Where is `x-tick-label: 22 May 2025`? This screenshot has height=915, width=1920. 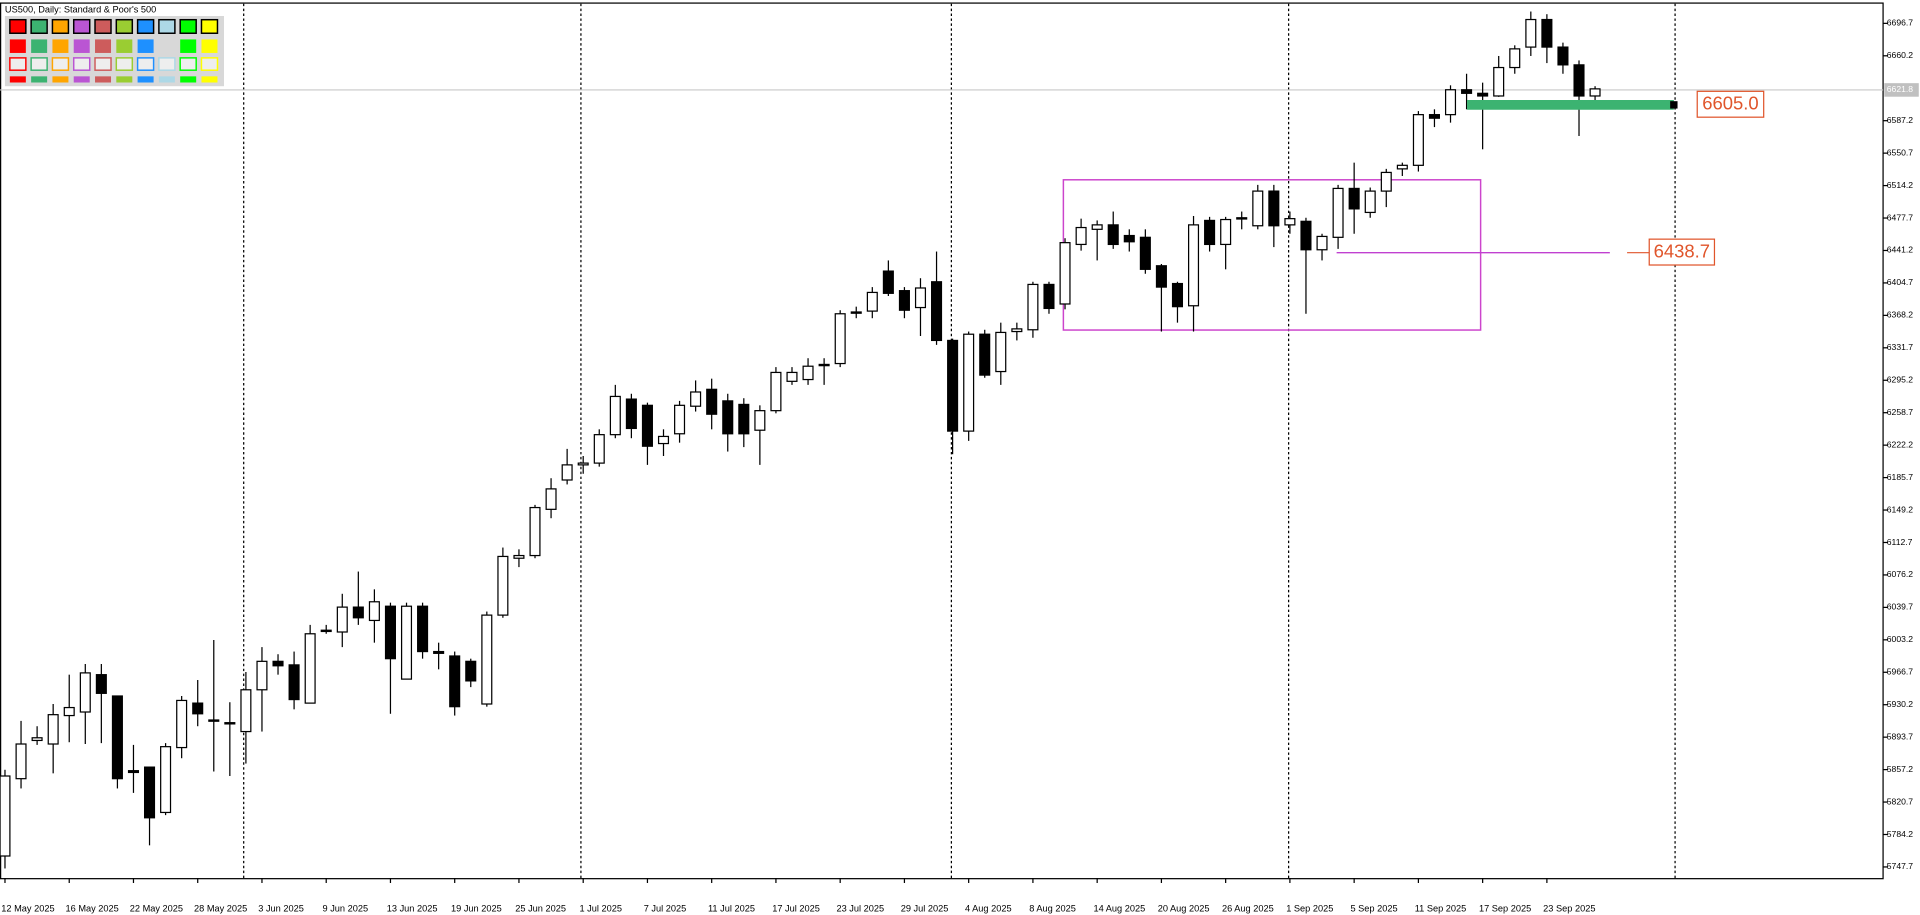 x-tick-label: 22 May 2025 is located at coordinates (156, 908).